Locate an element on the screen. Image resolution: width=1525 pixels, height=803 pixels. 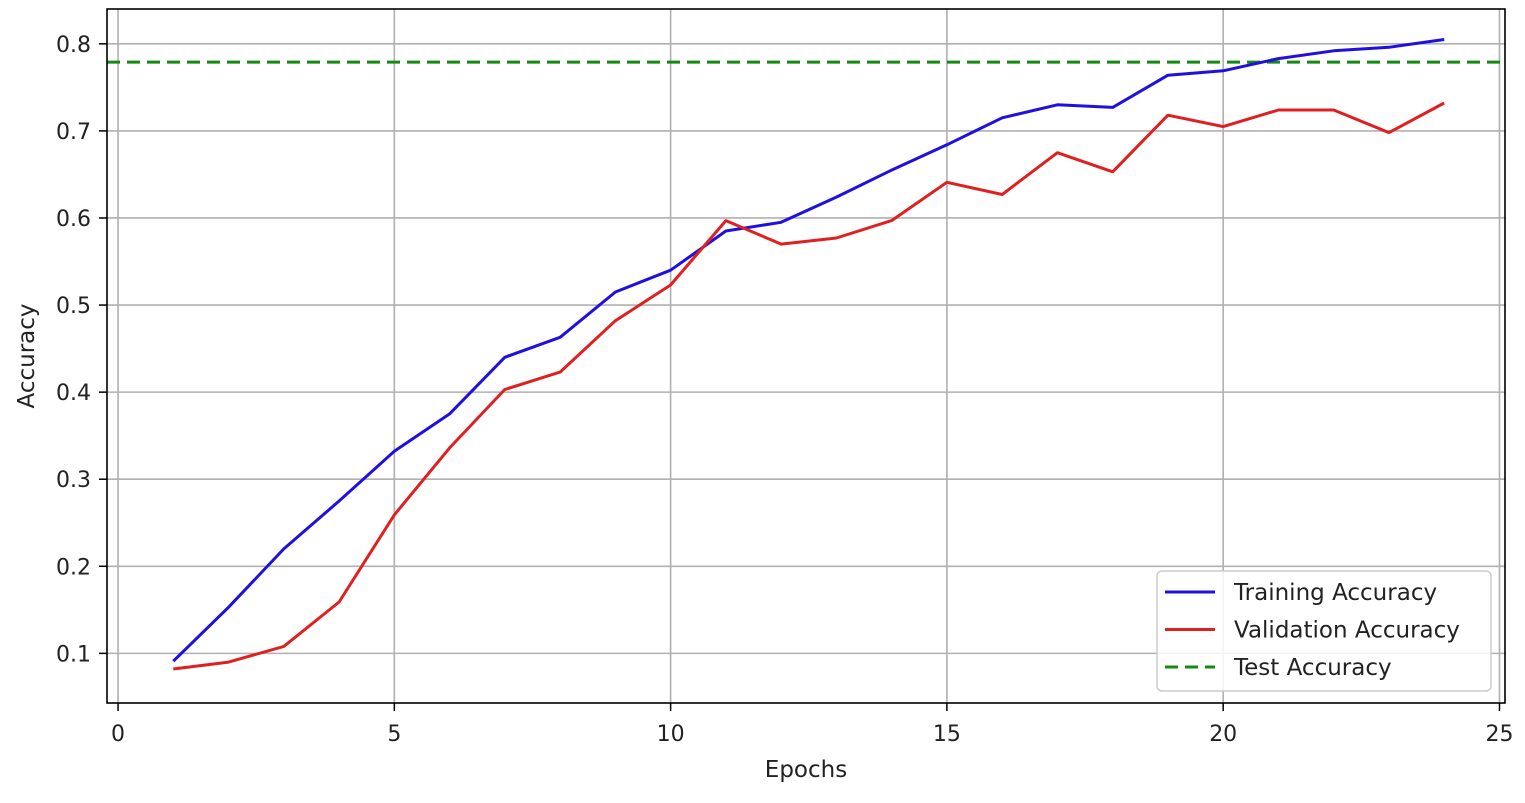
x-tick-label: 15 is located at coordinates (947, 734).